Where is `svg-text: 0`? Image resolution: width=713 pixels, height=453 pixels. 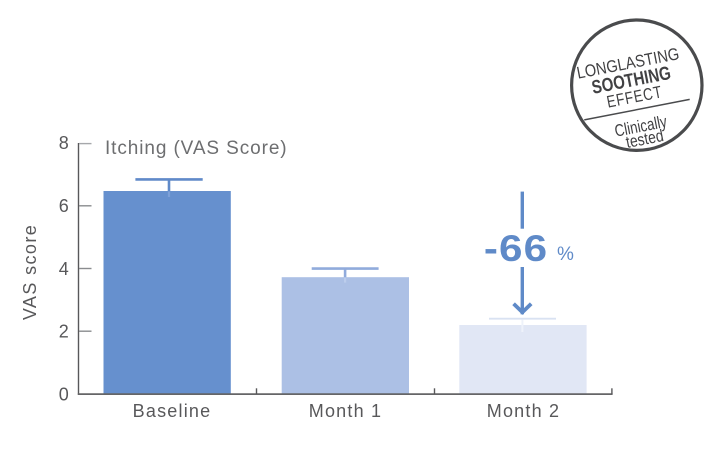 svg-text: 0 is located at coordinates (64, 395).